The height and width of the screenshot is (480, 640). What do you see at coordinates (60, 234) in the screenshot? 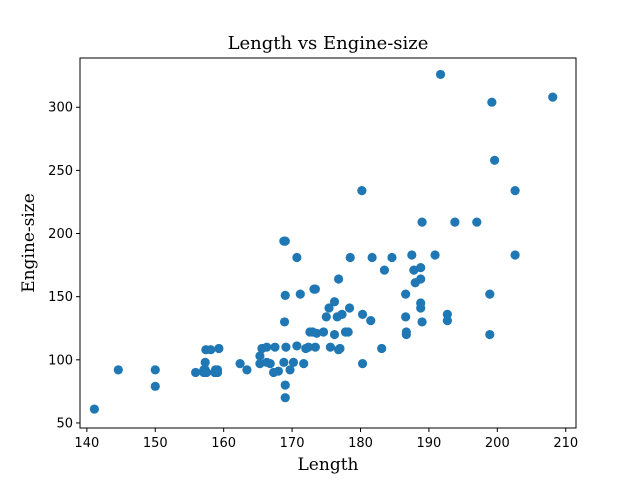
I see `y-tick-label: 200` at bounding box center [60, 234].